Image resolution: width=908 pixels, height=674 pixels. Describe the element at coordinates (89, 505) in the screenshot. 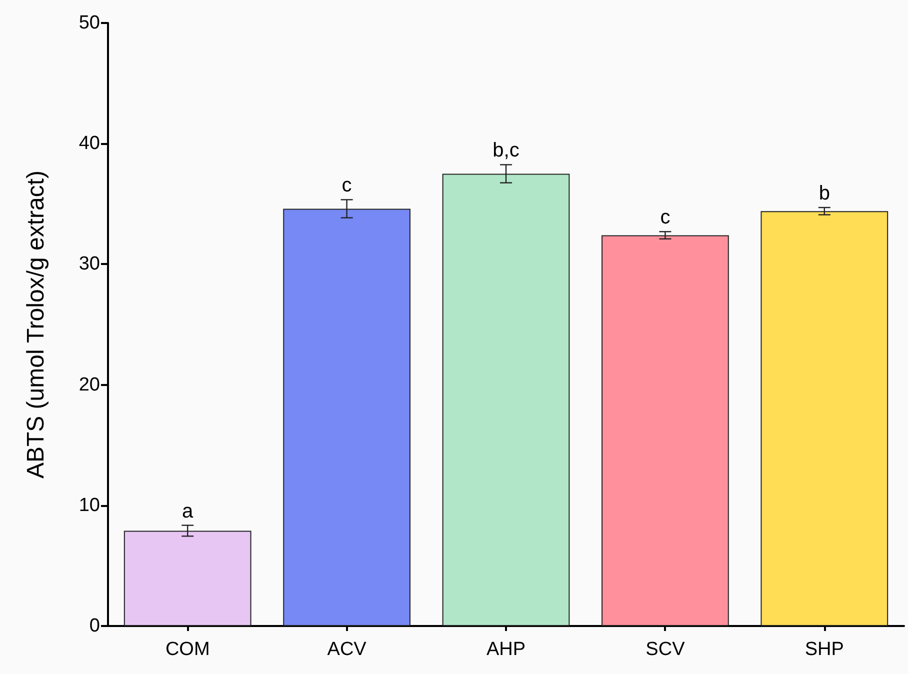

I see `y-tick-label: 10` at that location.